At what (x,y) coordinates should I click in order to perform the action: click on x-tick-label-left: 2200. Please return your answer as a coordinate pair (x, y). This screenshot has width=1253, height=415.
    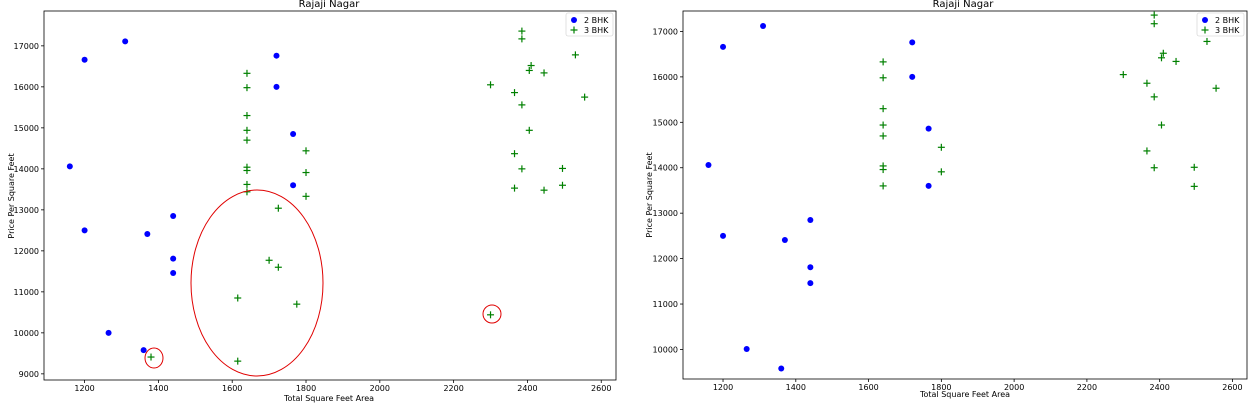
    Looking at the image, I should click on (453, 388).